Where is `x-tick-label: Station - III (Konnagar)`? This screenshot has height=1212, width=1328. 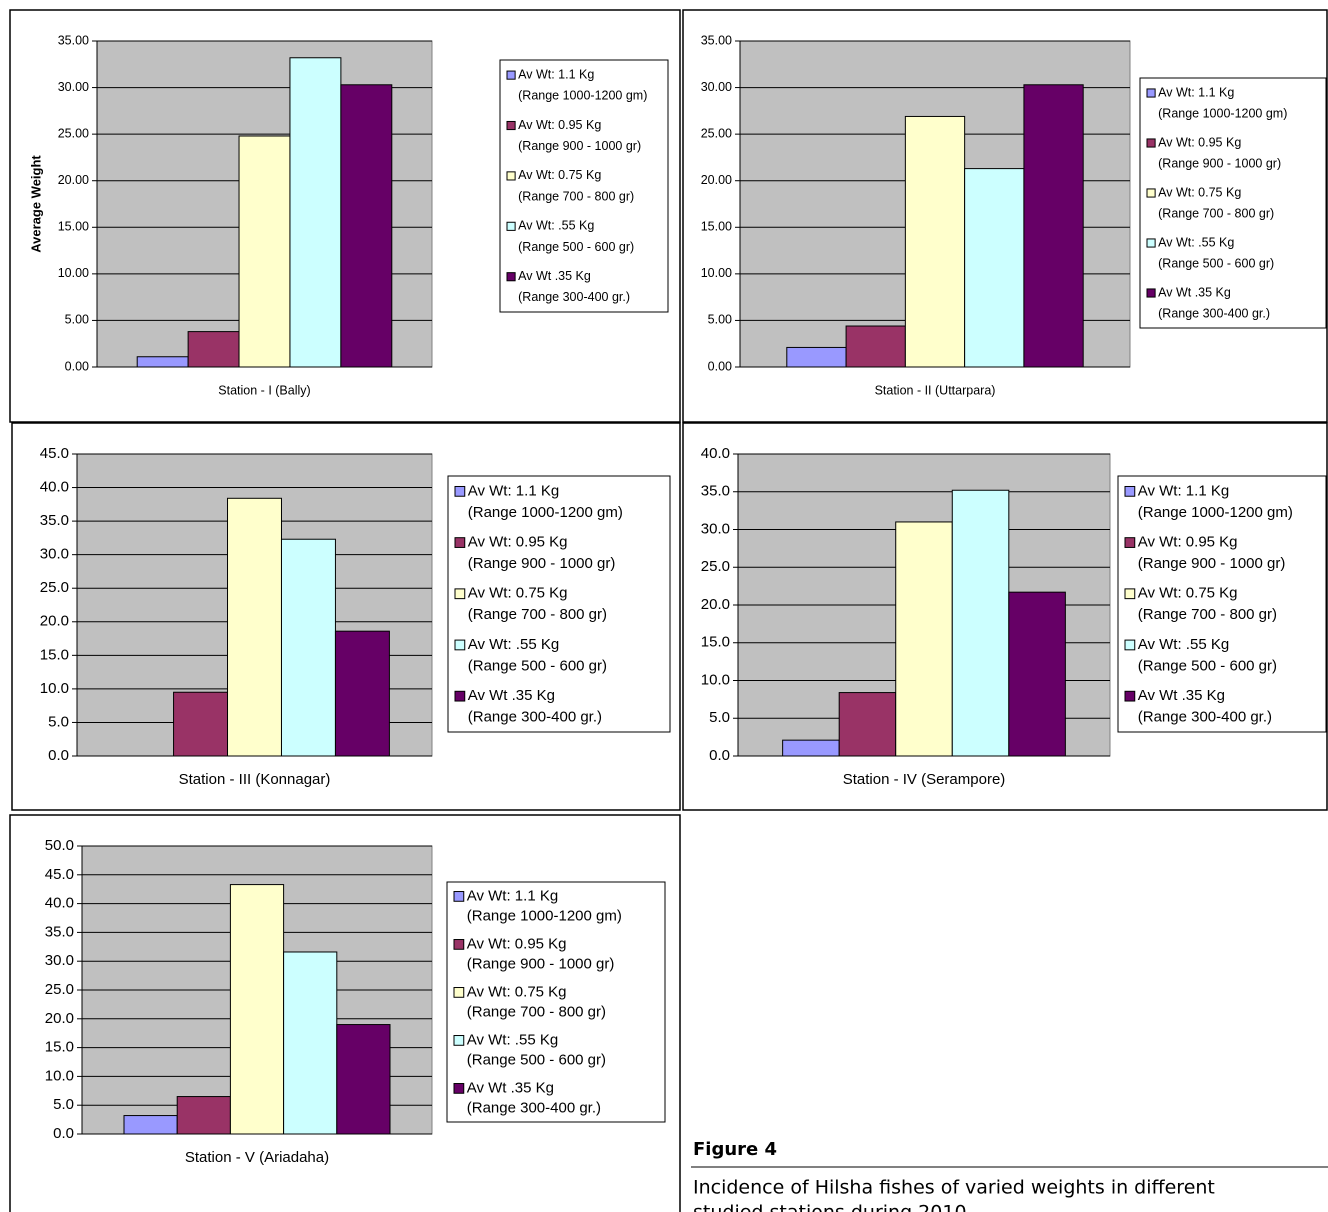 x-tick-label: Station - III (Konnagar) is located at coordinates (255, 779).